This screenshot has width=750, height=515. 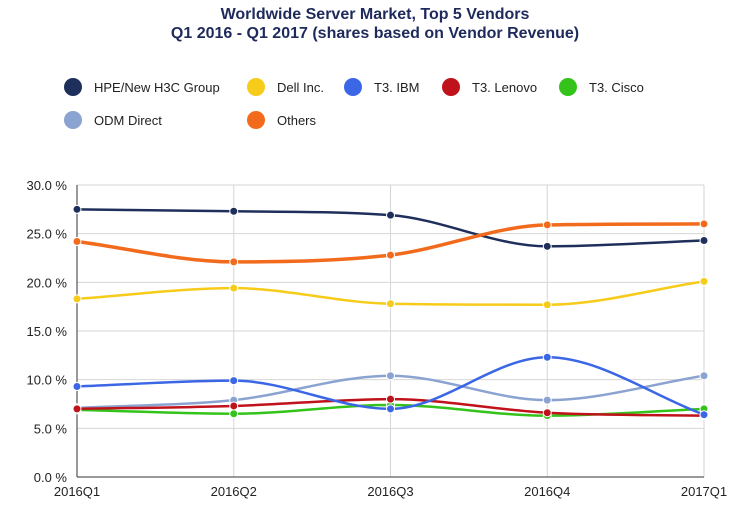 What do you see at coordinates (300, 87) in the screenshot?
I see `legend-label: Dell Inc.` at bounding box center [300, 87].